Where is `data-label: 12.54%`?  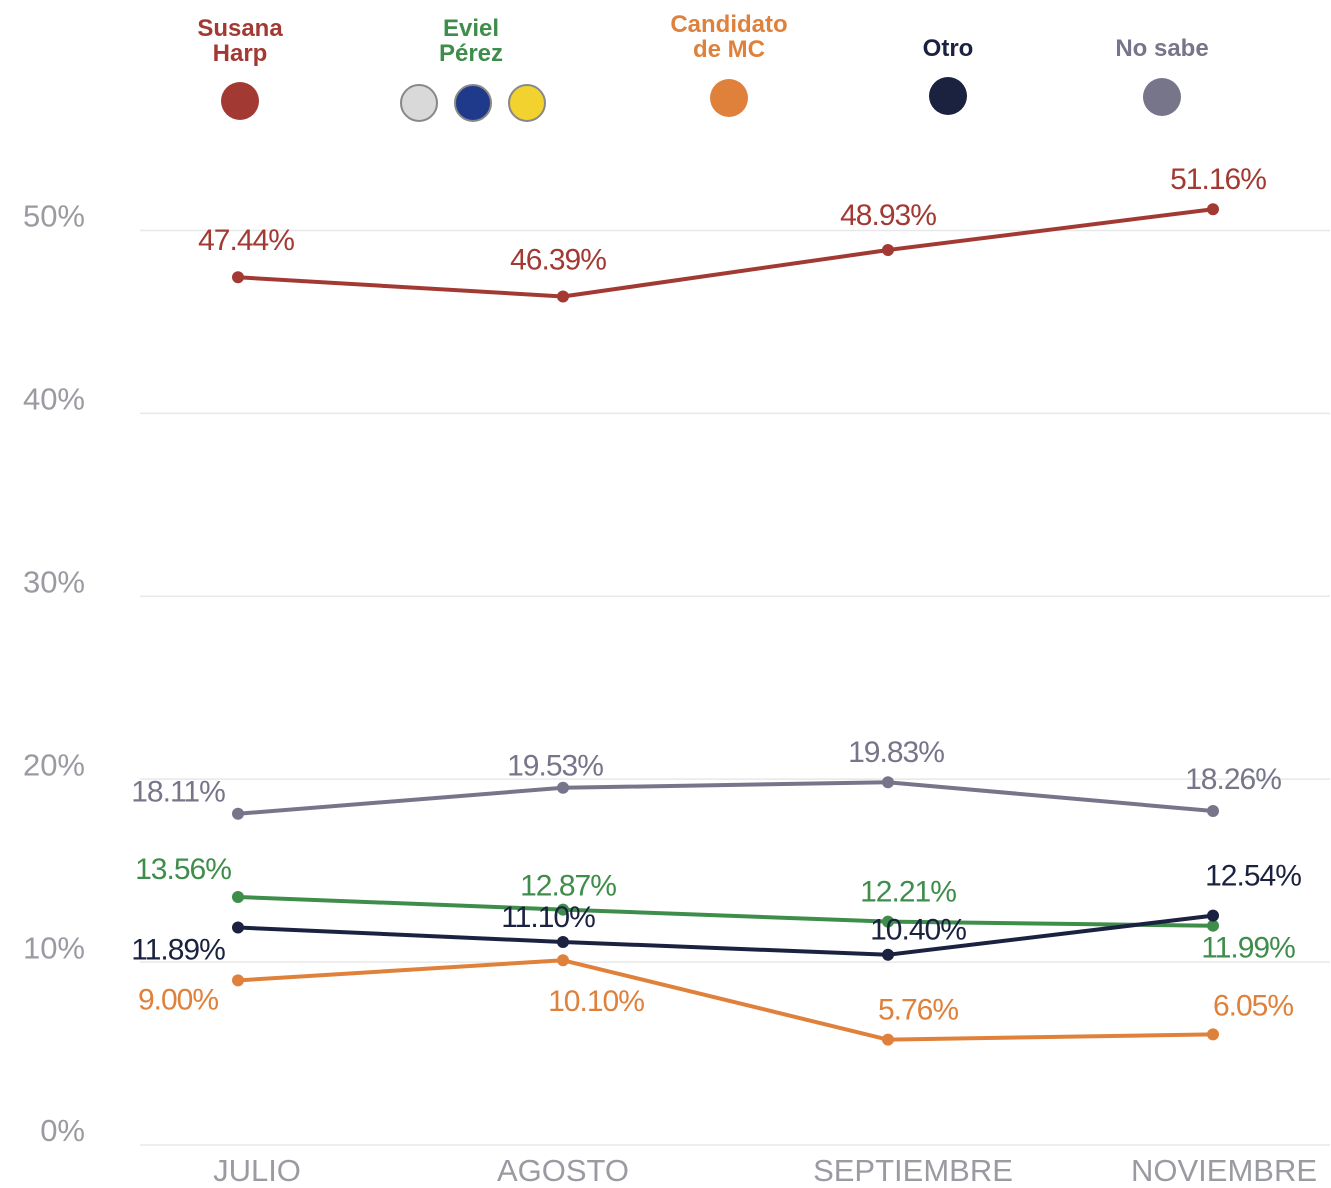
data-label: 12.54% is located at coordinates (1253, 876).